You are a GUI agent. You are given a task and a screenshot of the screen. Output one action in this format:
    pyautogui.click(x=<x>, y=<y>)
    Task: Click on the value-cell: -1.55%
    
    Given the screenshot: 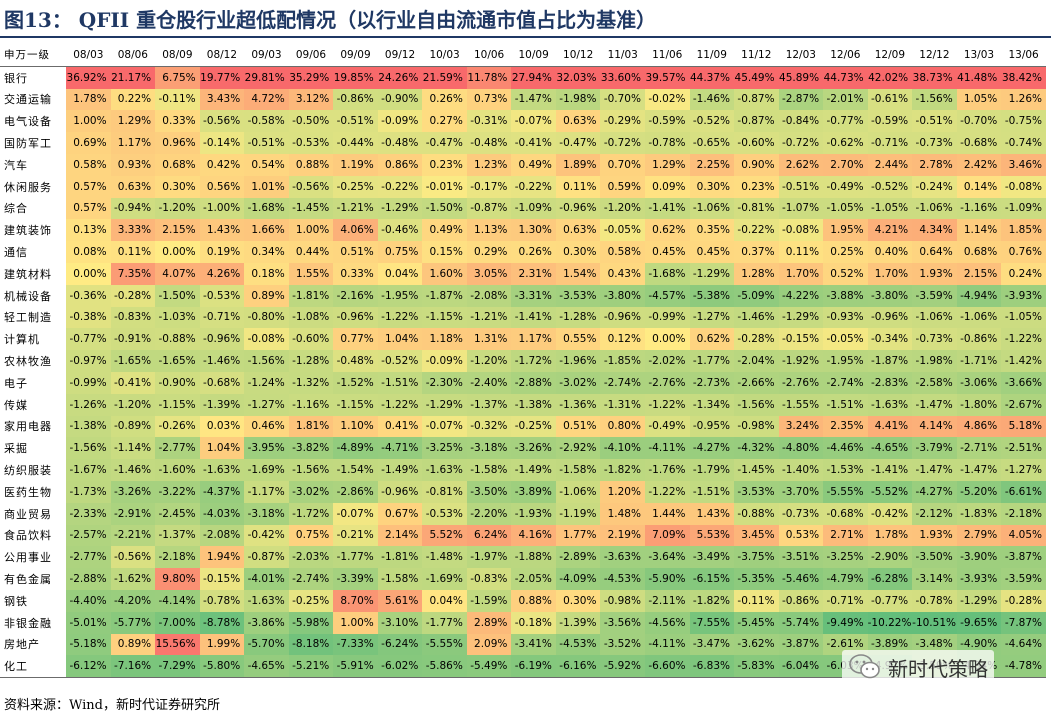 What is the action you would take?
    pyautogui.click(x=801, y=404)
    